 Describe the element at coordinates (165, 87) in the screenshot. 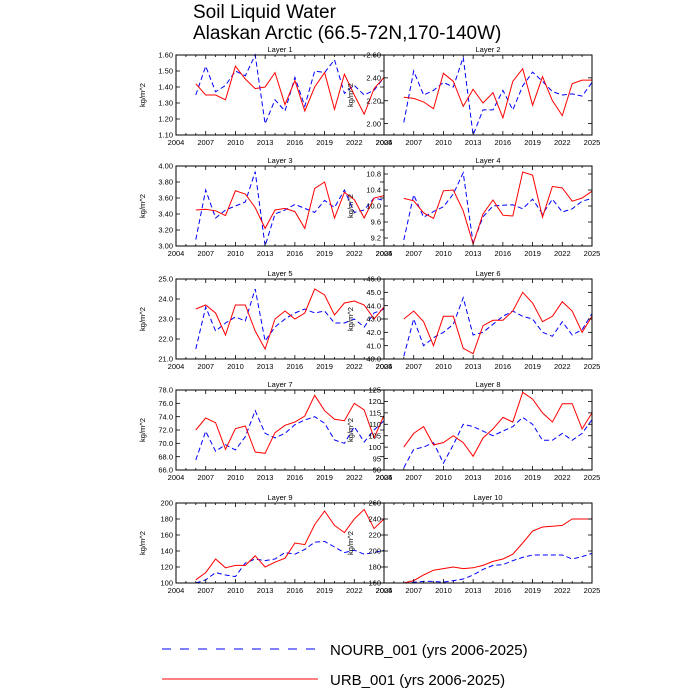

I see `y-tick-label: 1.40` at that location.